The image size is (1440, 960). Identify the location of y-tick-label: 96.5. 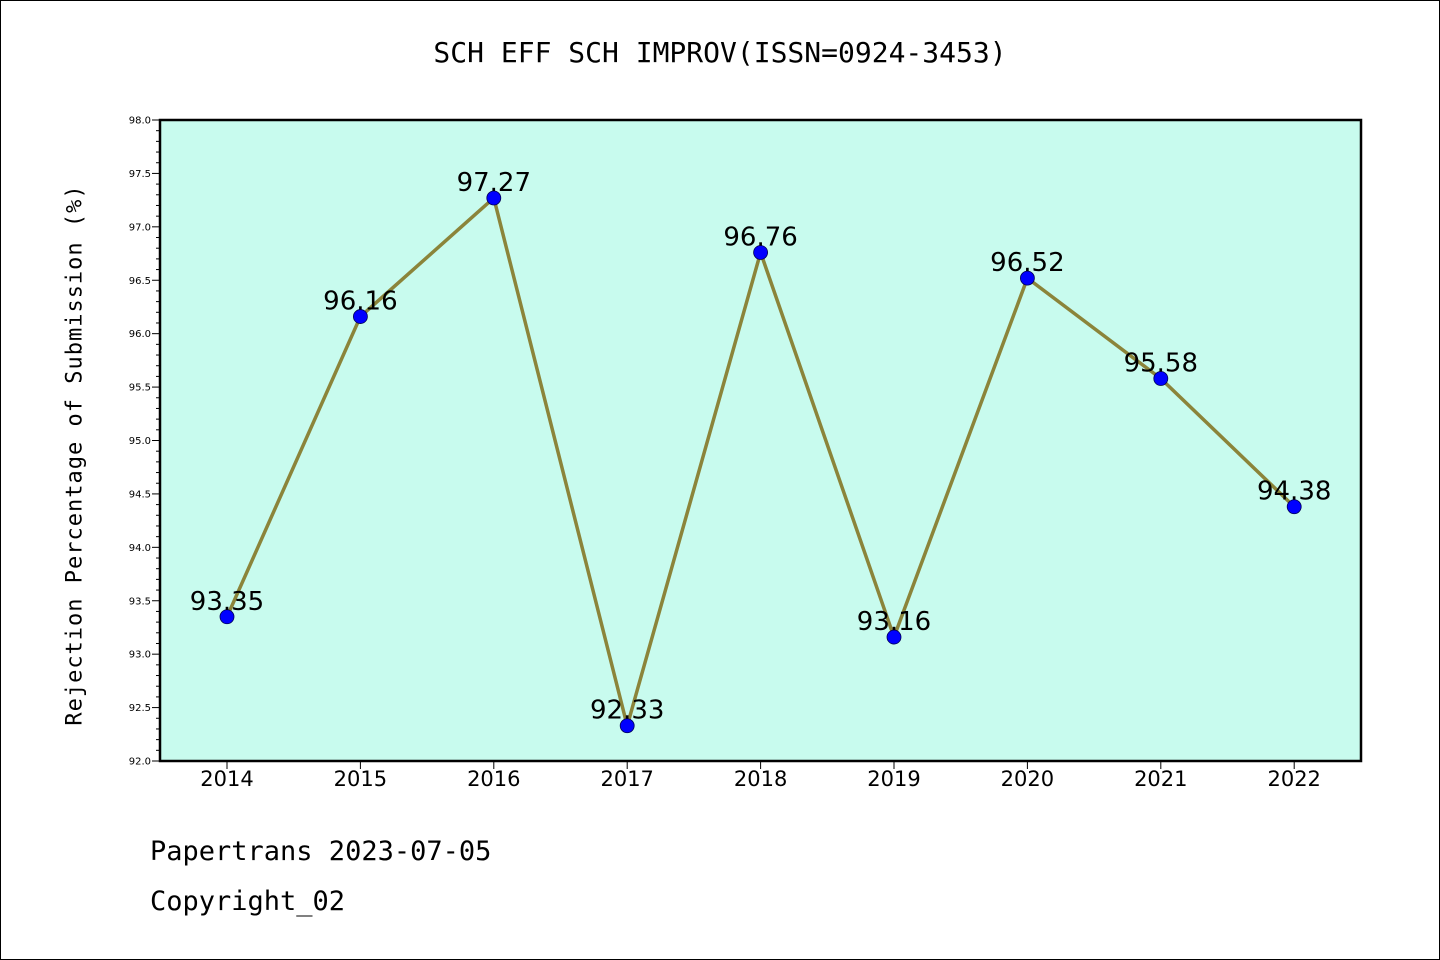
(140, 281).